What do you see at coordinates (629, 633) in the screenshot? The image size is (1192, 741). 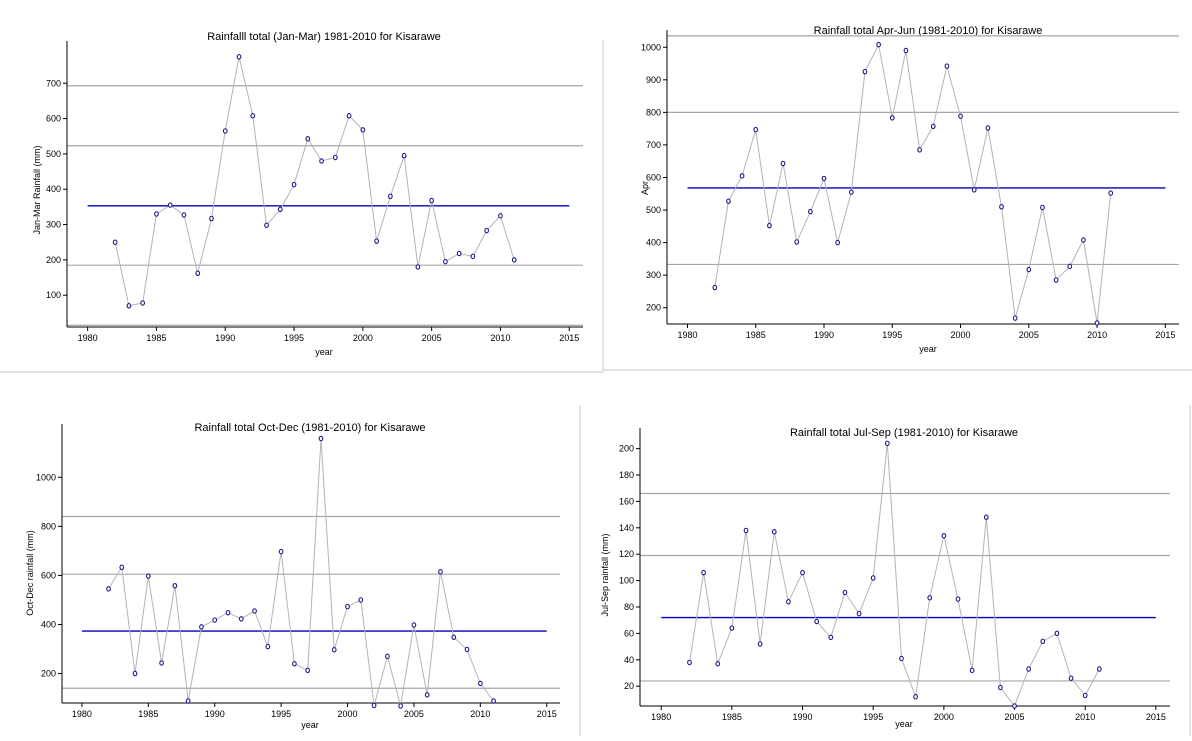 I see `y-tick-label: 60` at bounding box center [629, 633].